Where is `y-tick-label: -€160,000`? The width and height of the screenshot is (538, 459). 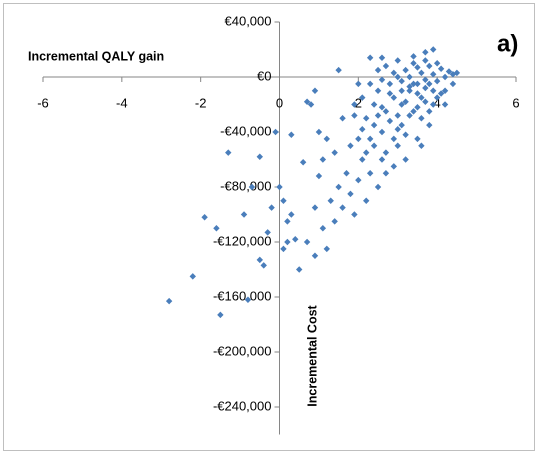 y-tick-label: -€160,000 is located at coordinates (242, 295).